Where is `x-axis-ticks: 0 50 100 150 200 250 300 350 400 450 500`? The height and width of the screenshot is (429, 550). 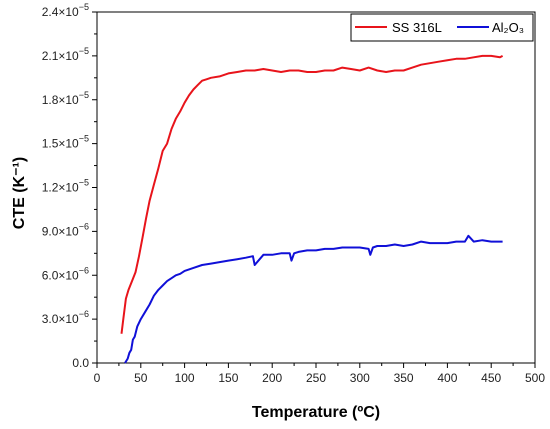 x-axis-ticks: 0 50 100 150 200 250 300 350 400 450 500 is located at coordinates (319, 374).